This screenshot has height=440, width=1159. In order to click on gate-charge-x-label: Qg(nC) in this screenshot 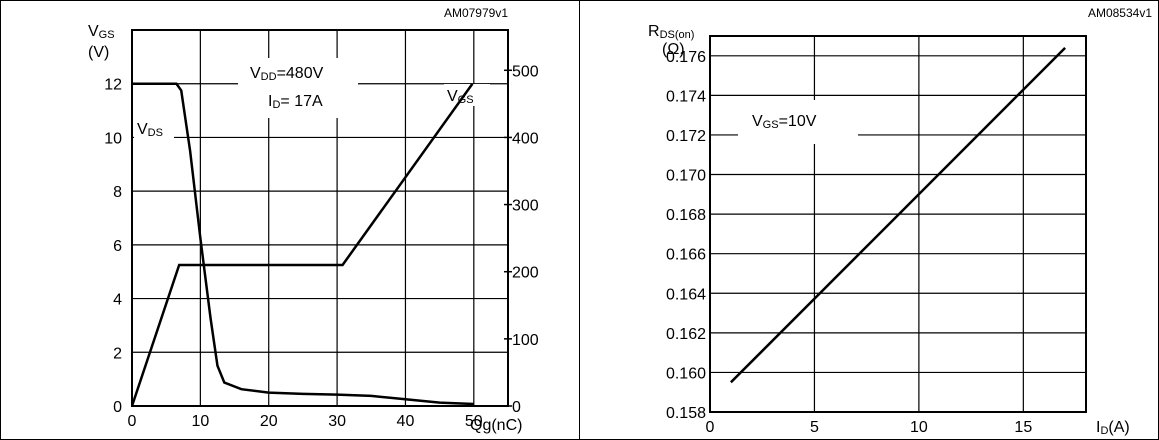, I will do `click(496, 425)`.